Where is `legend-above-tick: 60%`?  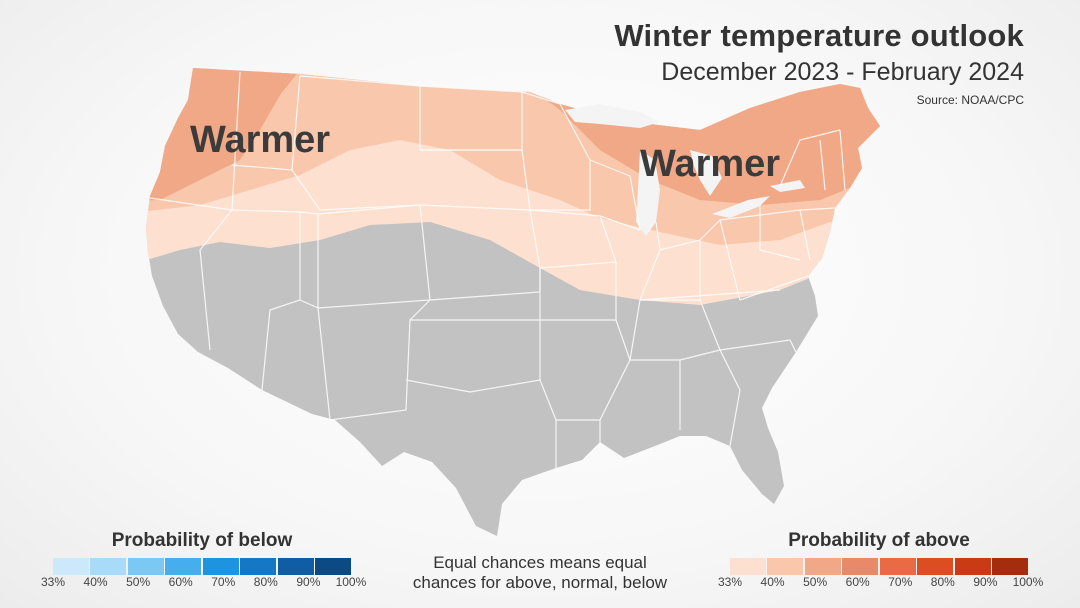 legend-above-tick: 60% is located at coordinates (857, 582).